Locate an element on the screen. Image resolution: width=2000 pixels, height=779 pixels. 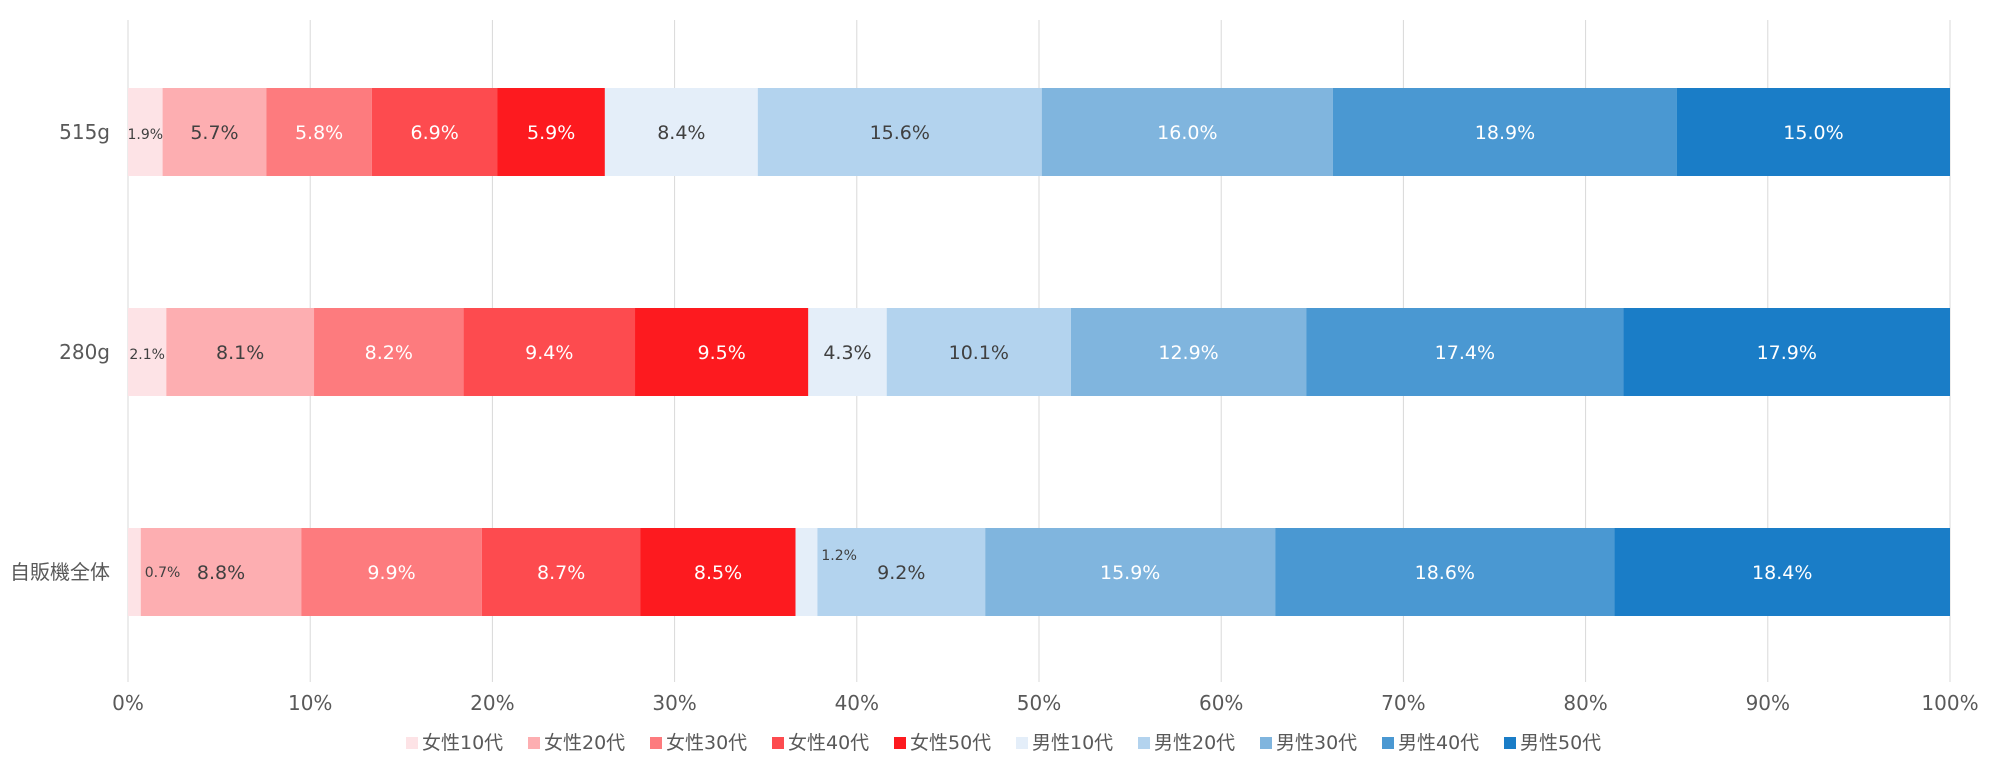
x-tick-label: 100% is located at coordinates (1949, 703).